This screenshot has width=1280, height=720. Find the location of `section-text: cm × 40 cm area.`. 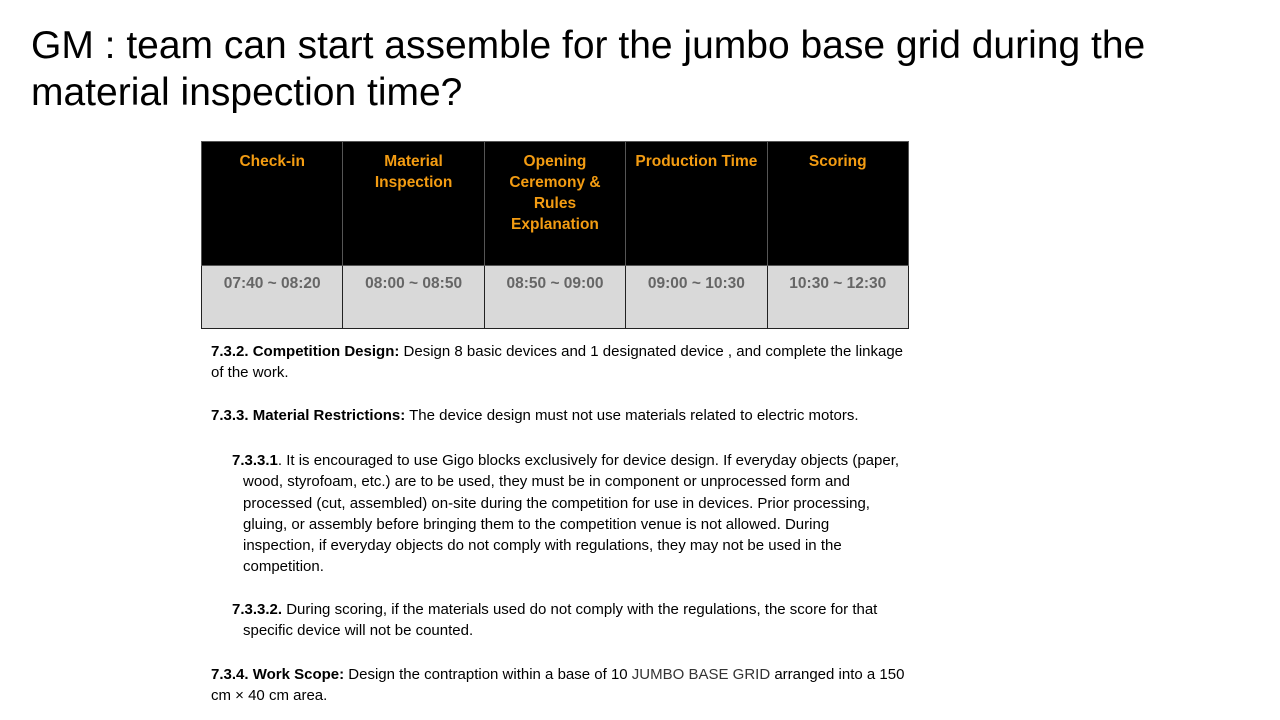

section-text: cm × 40 cm area. is located at coordinates (269, 696).